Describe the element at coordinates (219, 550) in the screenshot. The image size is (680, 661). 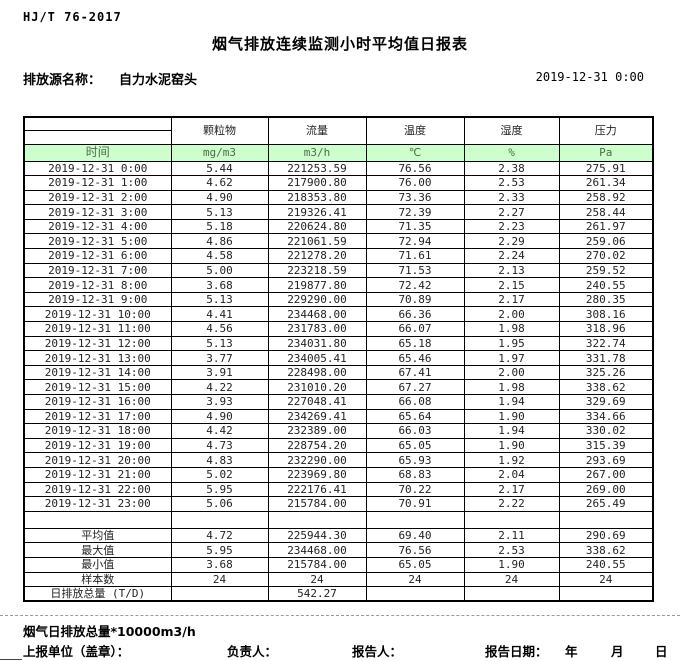
I see `cell-value: 5.95` at that location.